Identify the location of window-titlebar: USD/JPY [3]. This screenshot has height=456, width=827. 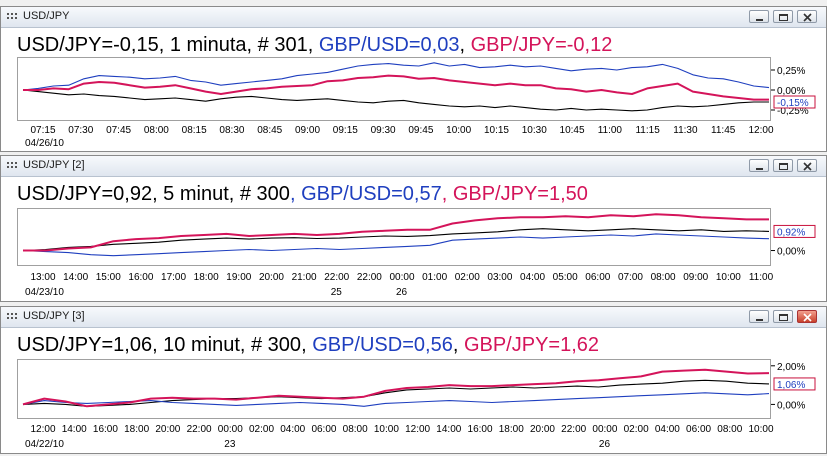
(413, 317).